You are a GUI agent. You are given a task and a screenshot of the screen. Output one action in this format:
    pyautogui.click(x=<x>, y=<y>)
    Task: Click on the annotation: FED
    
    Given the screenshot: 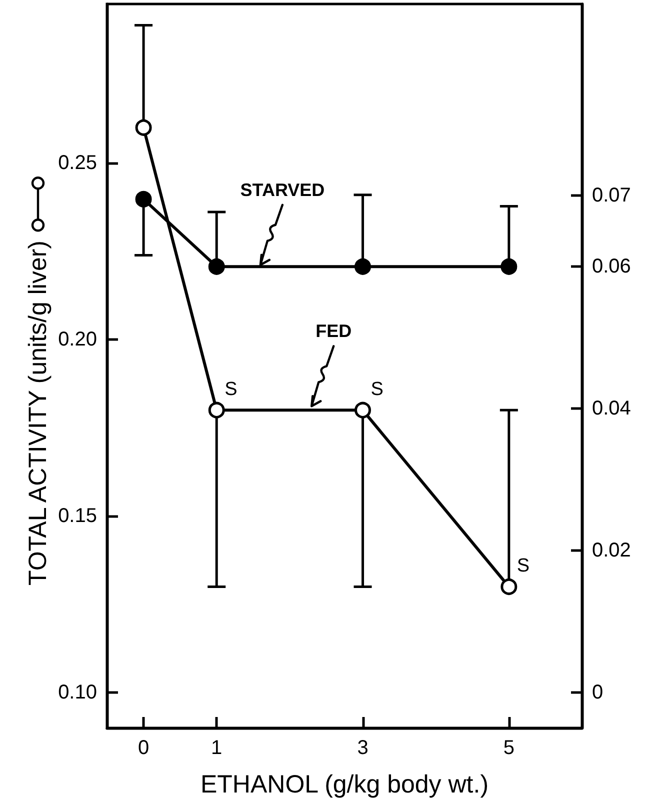 What is the action you would take?
    pyautogui.click(x=334, y=331)
    